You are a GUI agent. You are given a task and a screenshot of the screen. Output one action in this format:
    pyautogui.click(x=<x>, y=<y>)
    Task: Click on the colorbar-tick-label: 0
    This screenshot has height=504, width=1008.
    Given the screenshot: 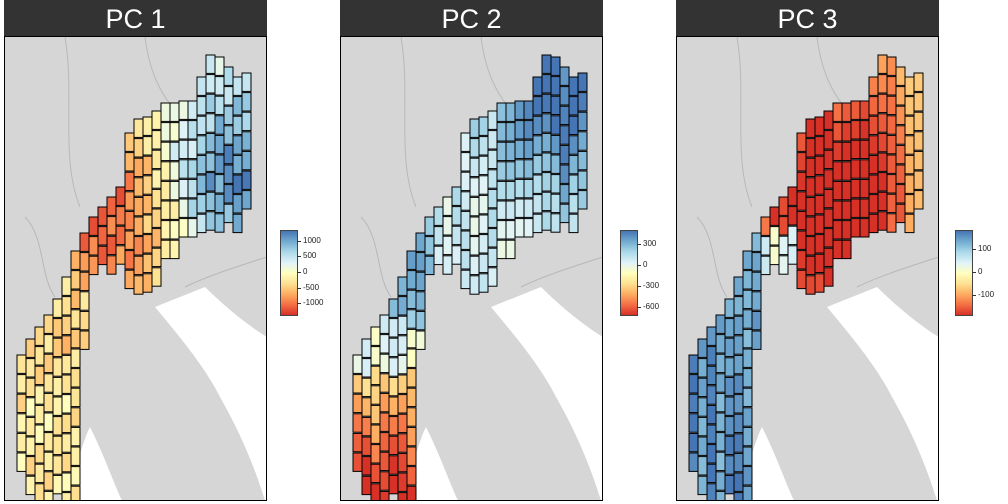 What is the action you would take?
    pyautogui.click(x=645, y=264)
    